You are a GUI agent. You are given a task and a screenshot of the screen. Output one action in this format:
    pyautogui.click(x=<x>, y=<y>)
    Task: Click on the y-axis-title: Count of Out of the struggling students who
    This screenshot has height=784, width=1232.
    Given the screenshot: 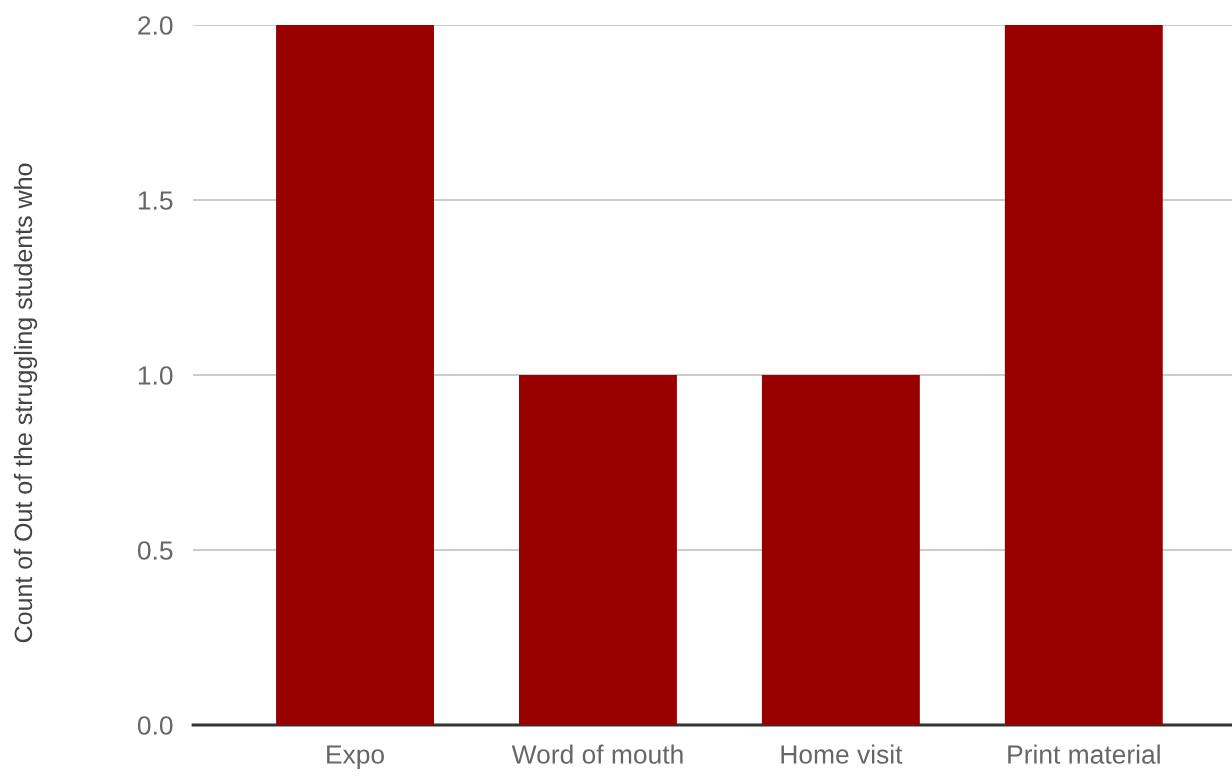 What is the action you would take?
    pyautogui.click(x=25, y=403)
    